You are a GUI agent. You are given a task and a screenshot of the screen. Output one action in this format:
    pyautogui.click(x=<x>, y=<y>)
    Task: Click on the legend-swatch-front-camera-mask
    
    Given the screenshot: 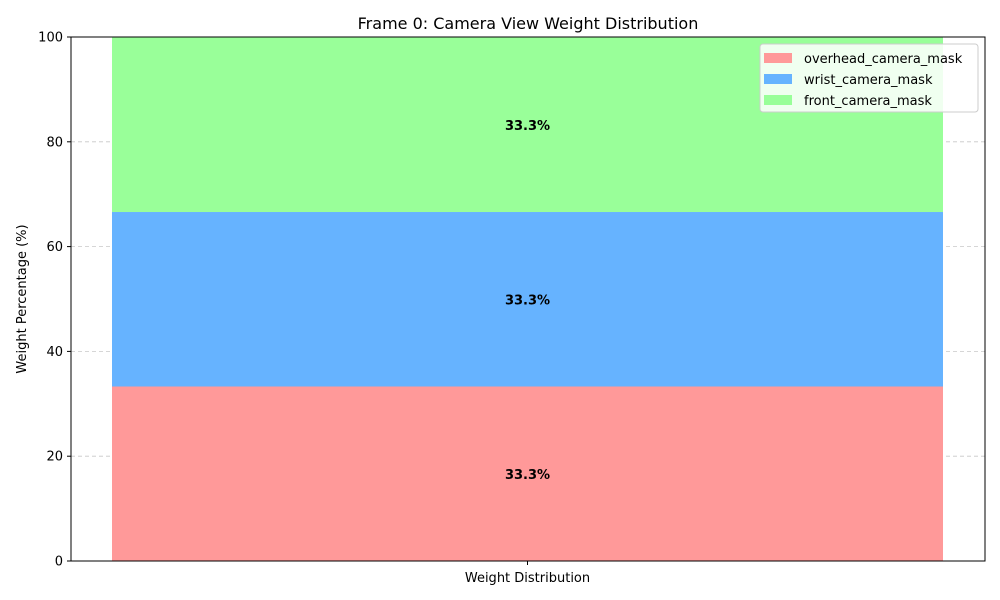 What is the action you would take?
    pyautogui.click(x=778, y=100)
    